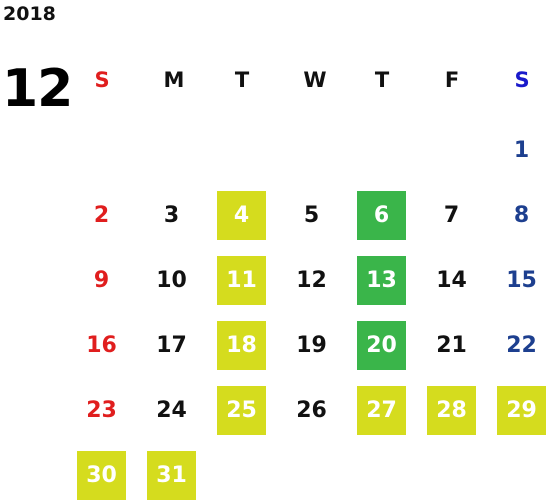 This screenshot has height=503, width=548. Describe the element at coordinates (315, 80) in the screenshot. I see `weekday-header-wednesday: W` at that location.